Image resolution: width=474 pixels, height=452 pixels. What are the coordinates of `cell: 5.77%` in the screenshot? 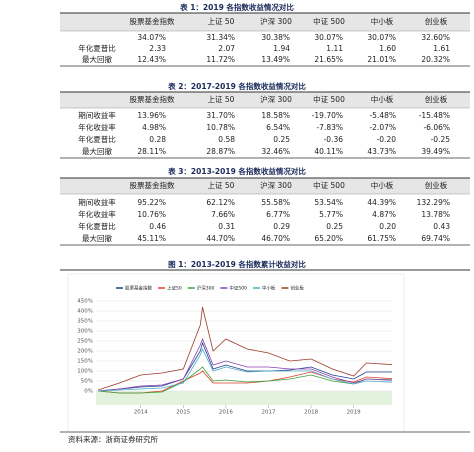 It's located at (331, 214).